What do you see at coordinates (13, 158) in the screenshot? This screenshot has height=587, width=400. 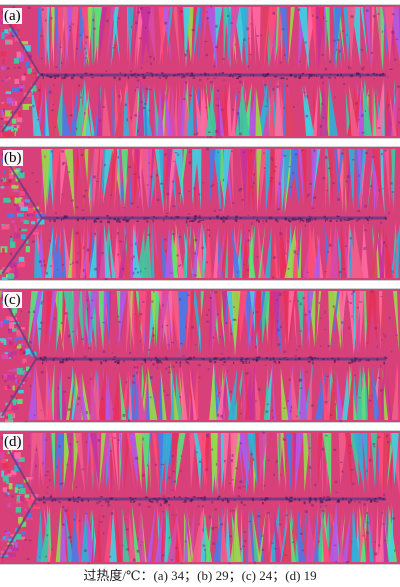 I see `panel-b-label: (b)` at bounding box center [13, 158].